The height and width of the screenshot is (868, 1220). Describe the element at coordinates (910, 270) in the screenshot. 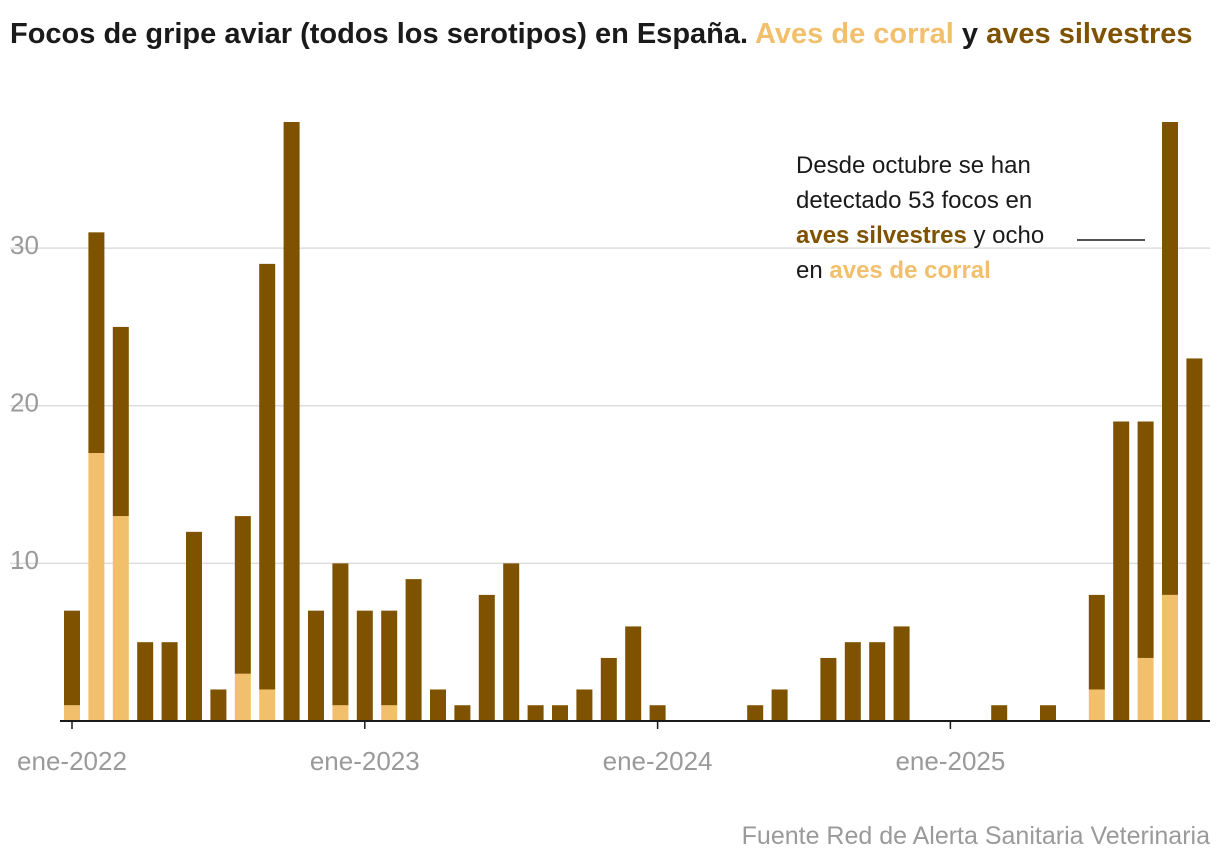

I see `annotation-text: aves de corral` at that location.